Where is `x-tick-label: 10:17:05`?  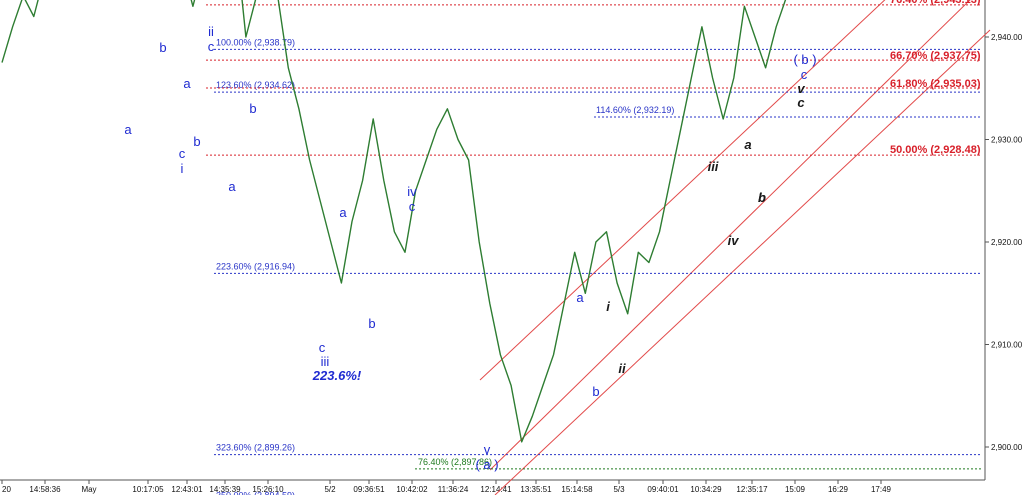
x-tick-label: 10:17:05 is located at coordinates (148, 489).